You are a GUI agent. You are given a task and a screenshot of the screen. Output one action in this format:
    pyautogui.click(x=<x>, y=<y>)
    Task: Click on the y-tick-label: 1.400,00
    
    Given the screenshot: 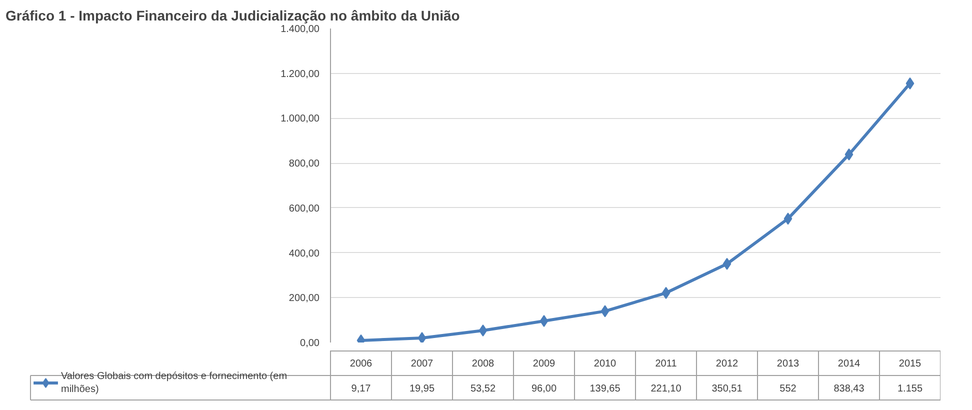 What is the action you would take?
    pyautogui.click(x=300, y=29)
    